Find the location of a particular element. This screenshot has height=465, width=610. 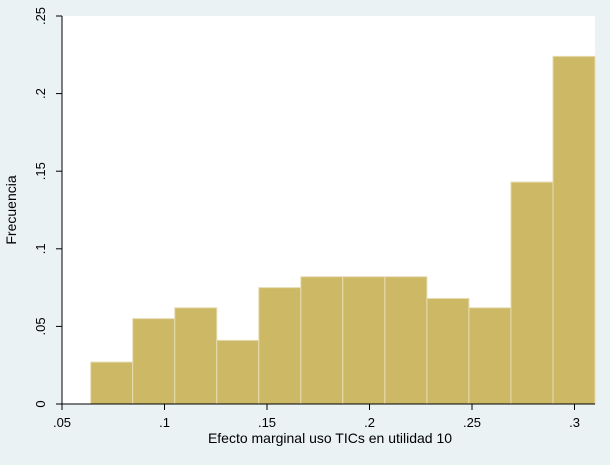

x-tick-label-3: .2 is located at coordinates (369, 422).